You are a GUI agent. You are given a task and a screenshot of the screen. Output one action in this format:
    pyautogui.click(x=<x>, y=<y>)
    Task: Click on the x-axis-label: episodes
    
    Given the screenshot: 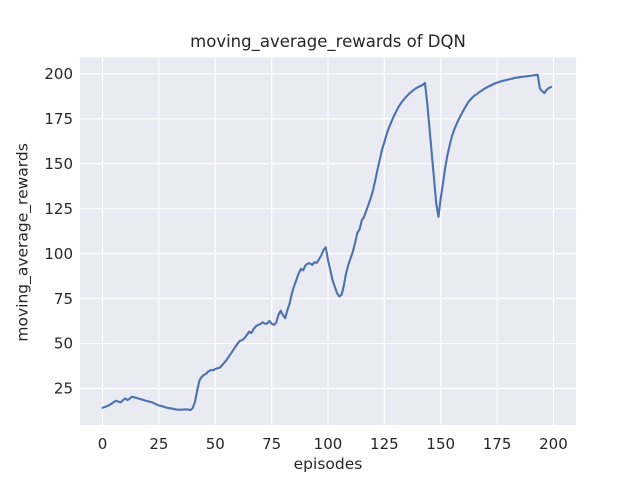 What is the action you would take?
    pyautogui.click(x=328, y=464)
    